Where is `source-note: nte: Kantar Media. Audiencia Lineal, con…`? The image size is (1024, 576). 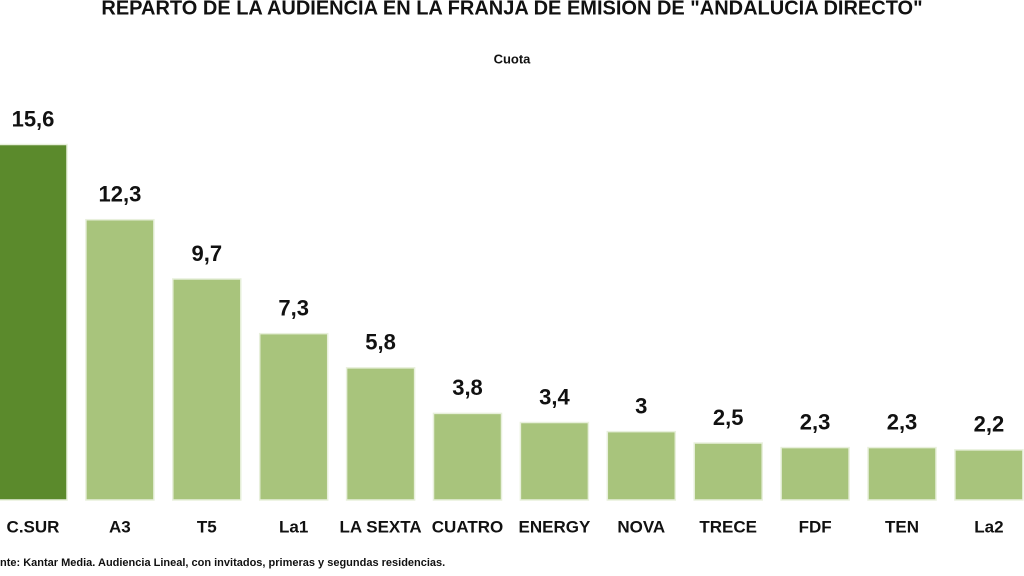 source-note: nte: Kantar Media. Audiencia Lineal, con… is located at coordinates (222, 563).